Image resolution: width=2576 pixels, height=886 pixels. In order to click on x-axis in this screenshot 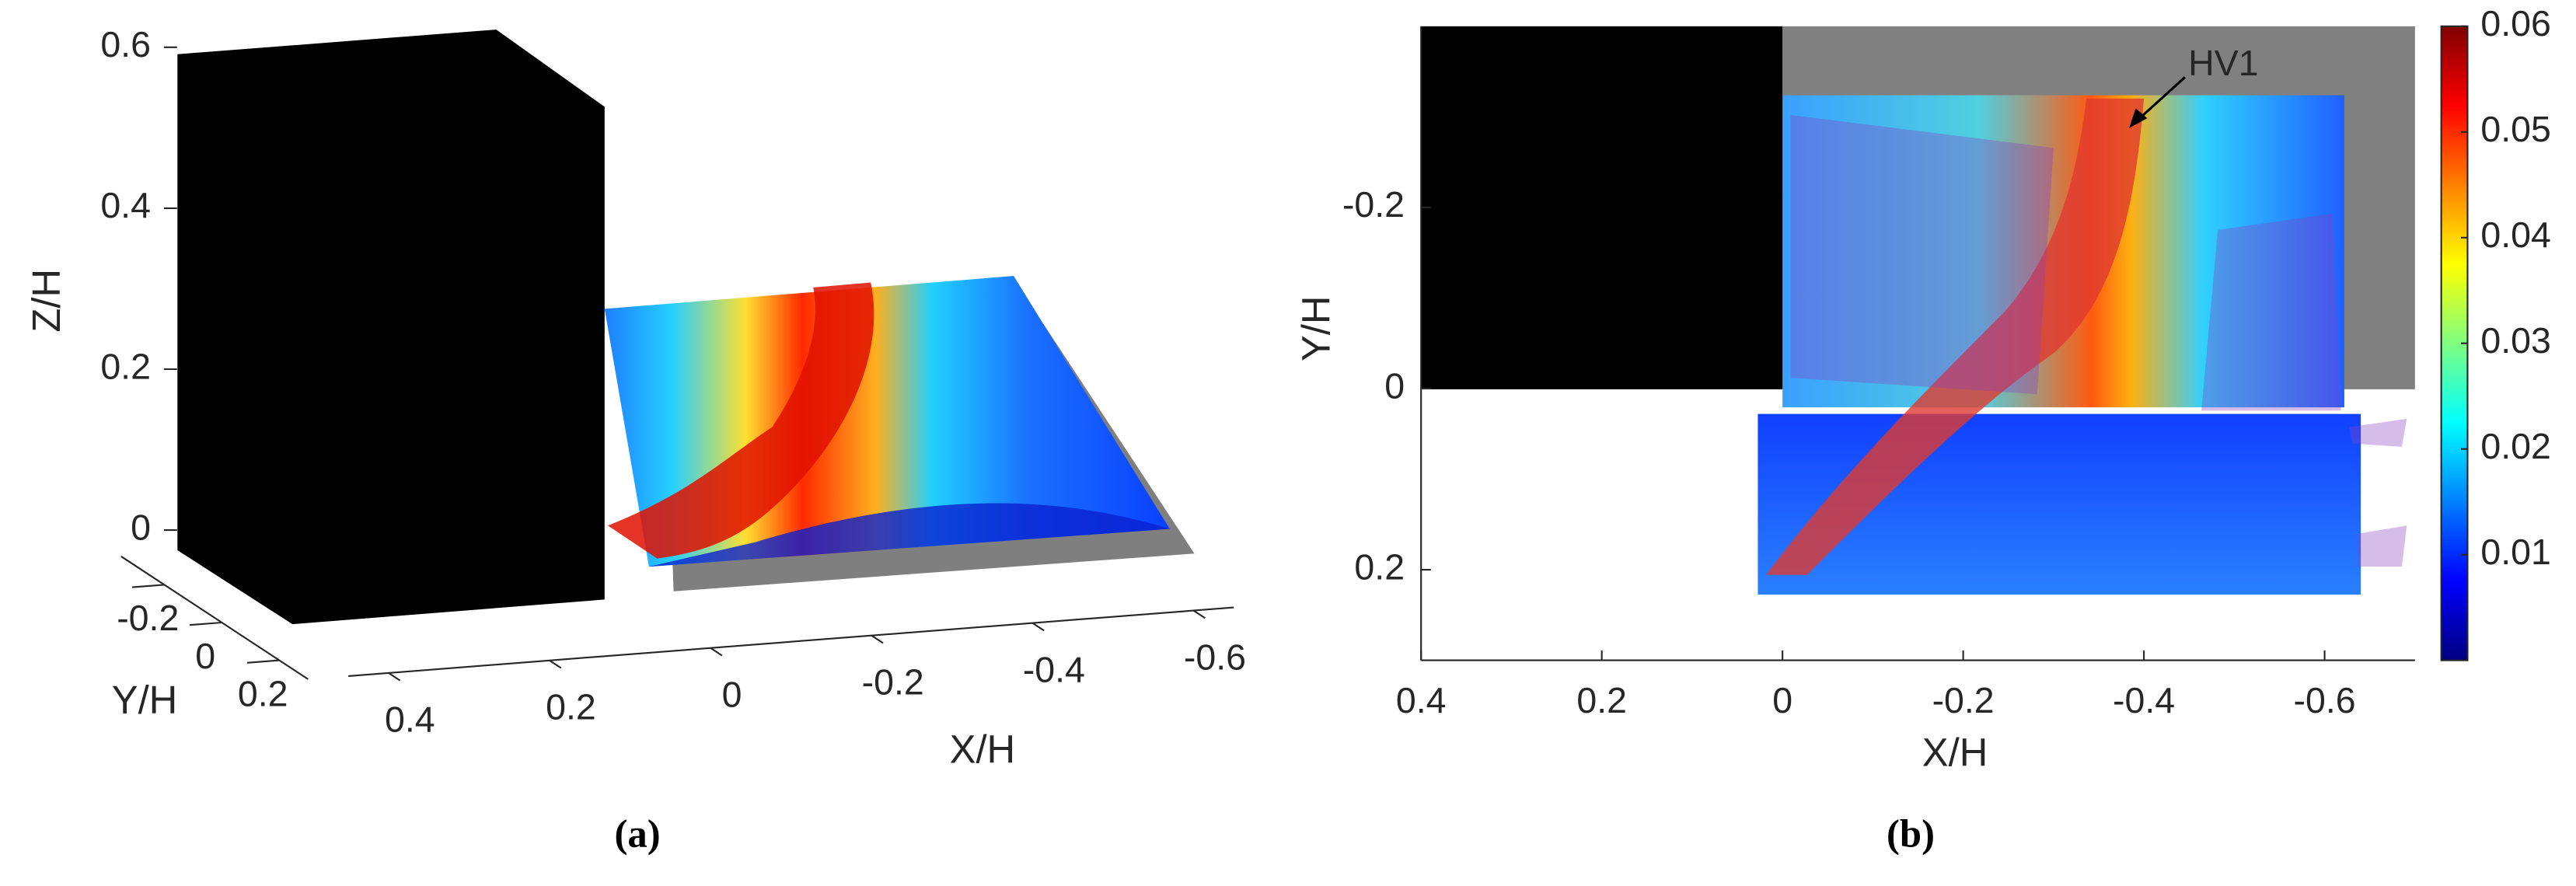, I will do `click(791, 641)`.